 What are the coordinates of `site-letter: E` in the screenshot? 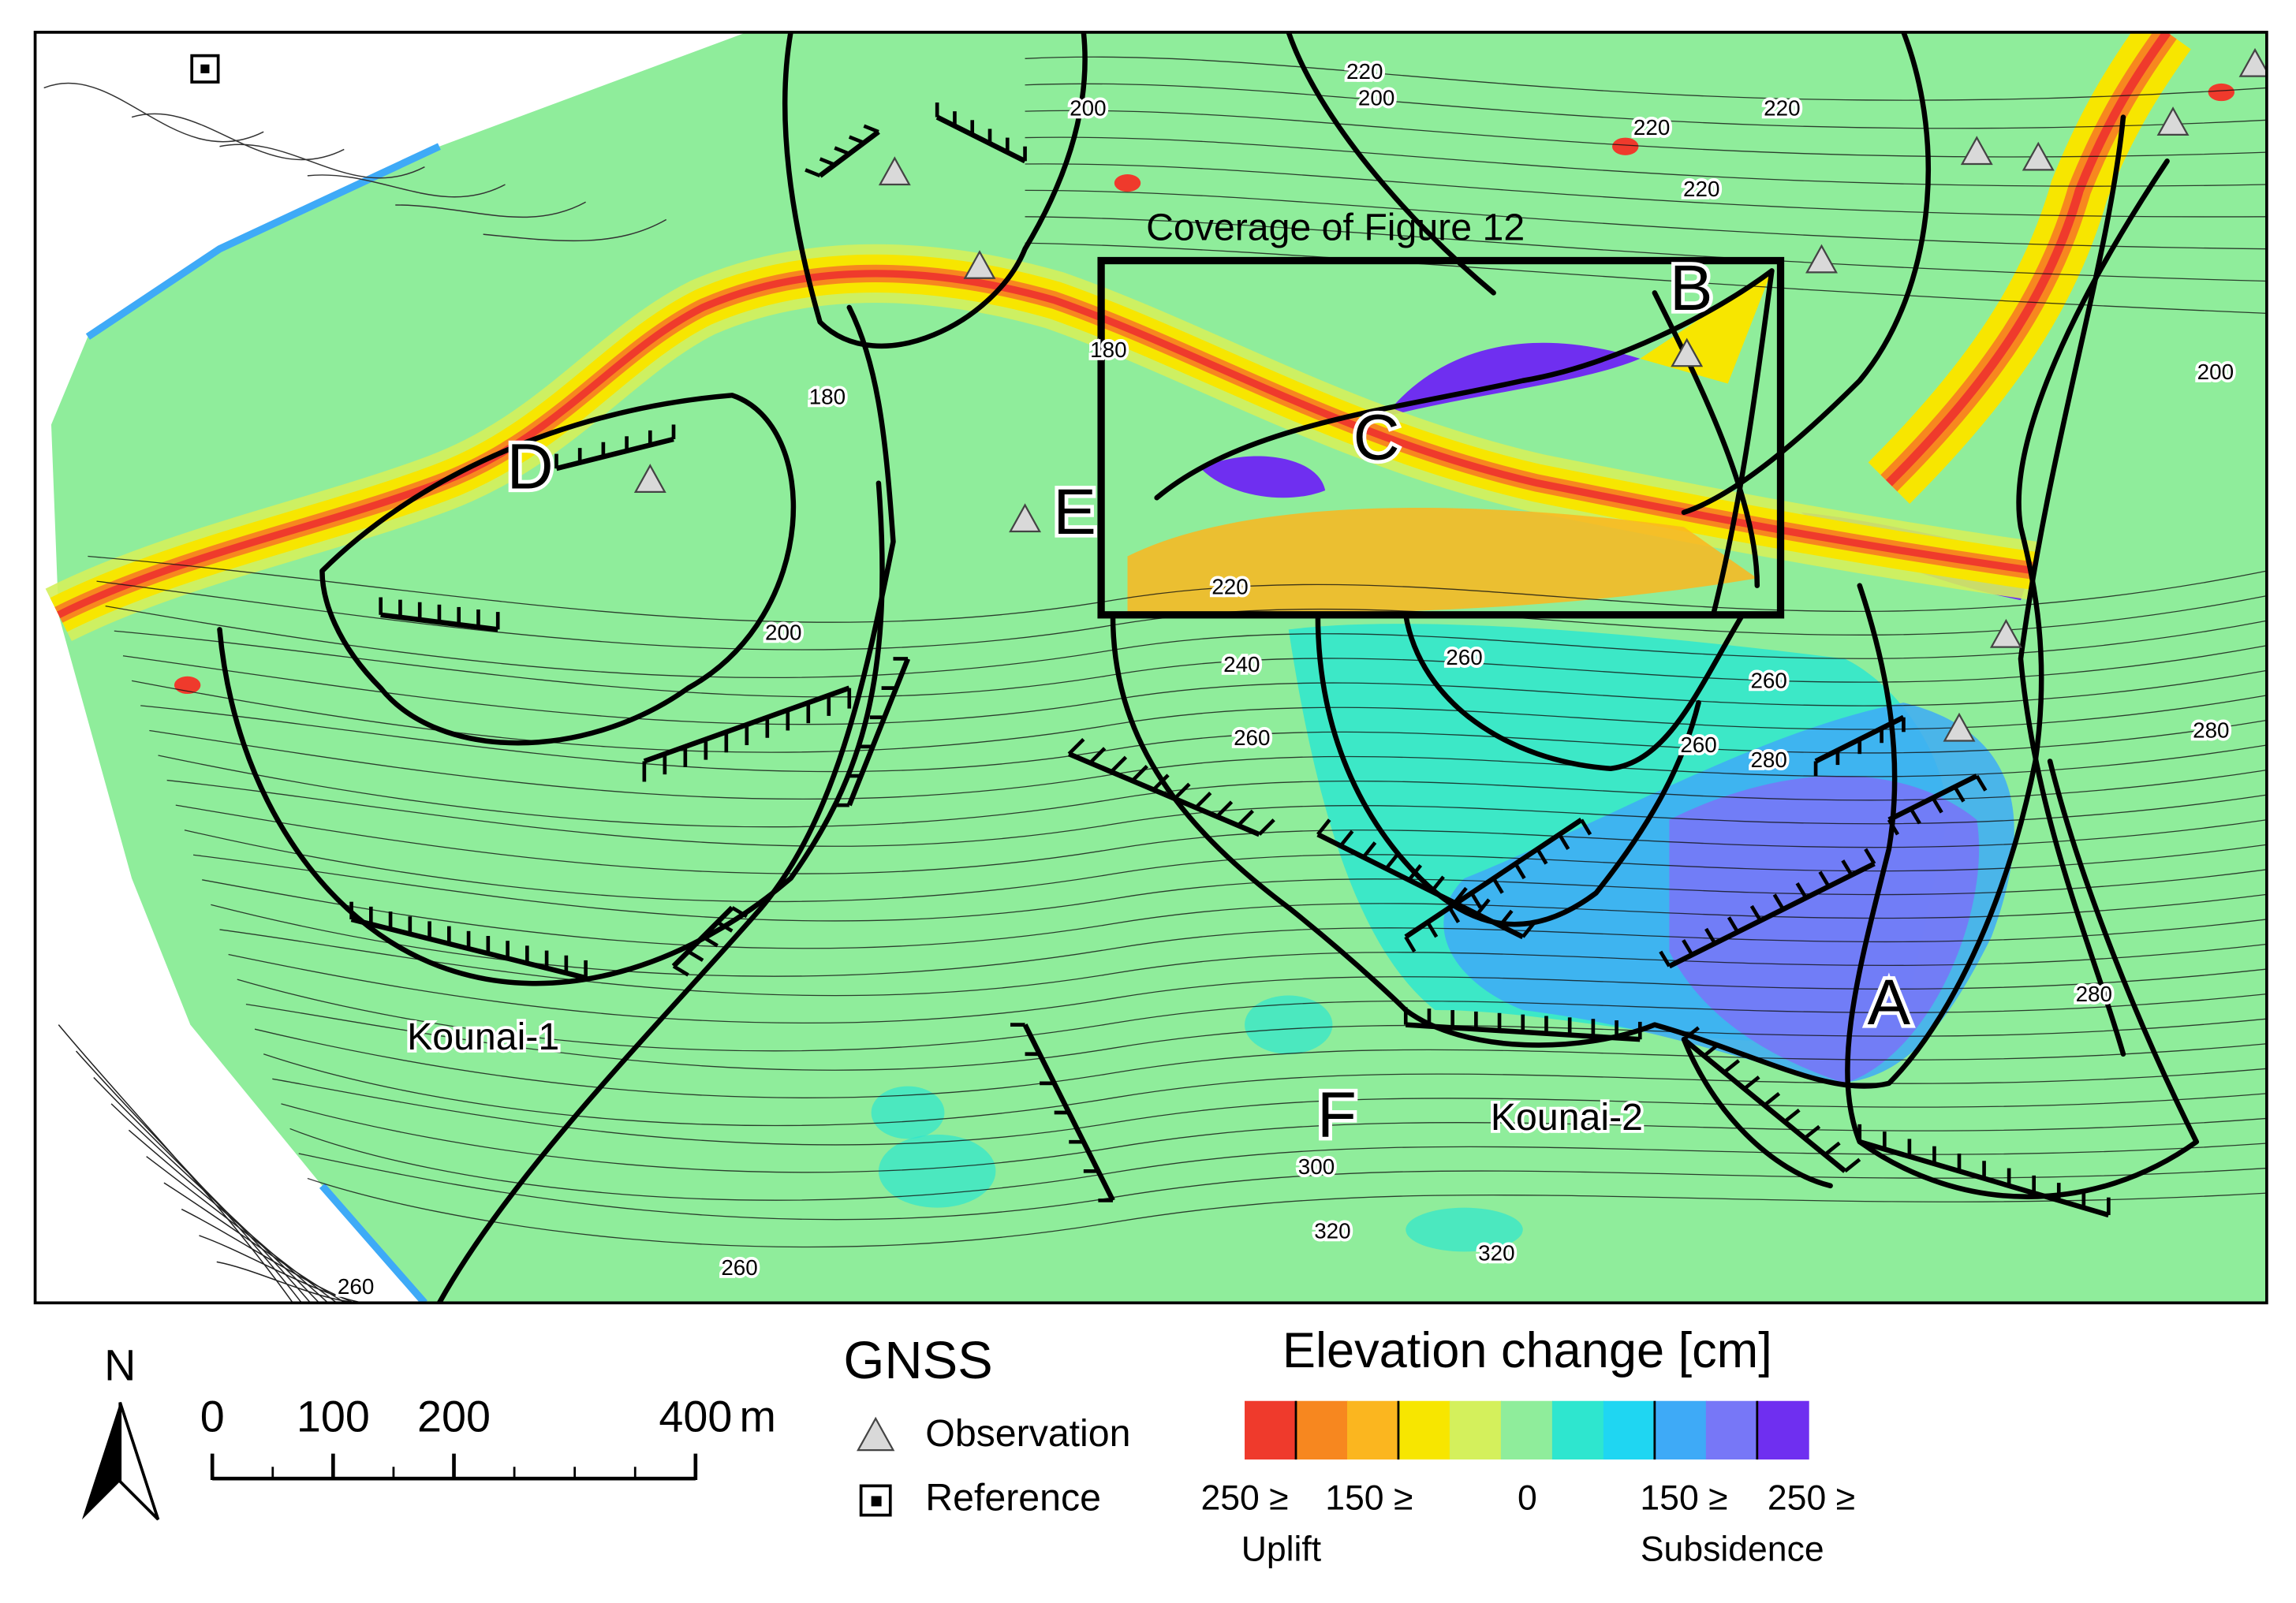 It's located at (1074, 512).